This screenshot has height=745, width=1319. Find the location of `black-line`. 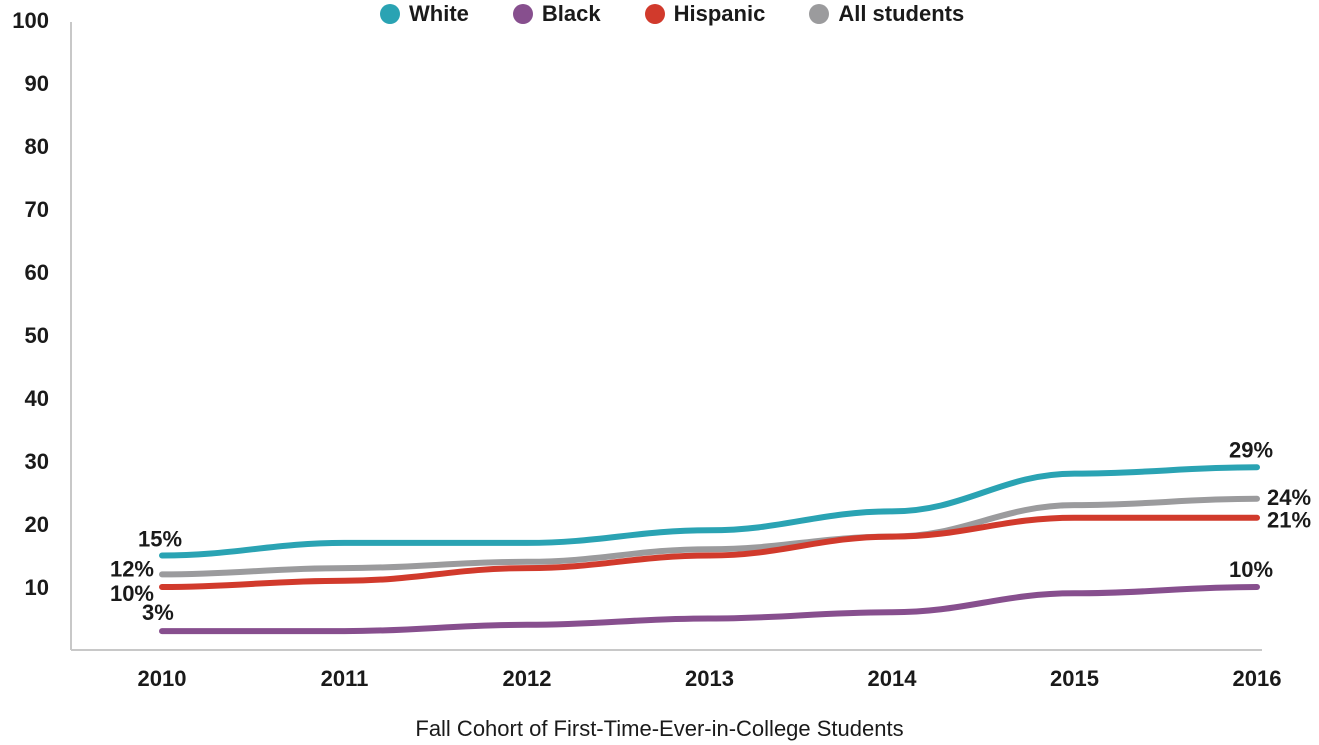

black-line is located at coordinates (709, 609).